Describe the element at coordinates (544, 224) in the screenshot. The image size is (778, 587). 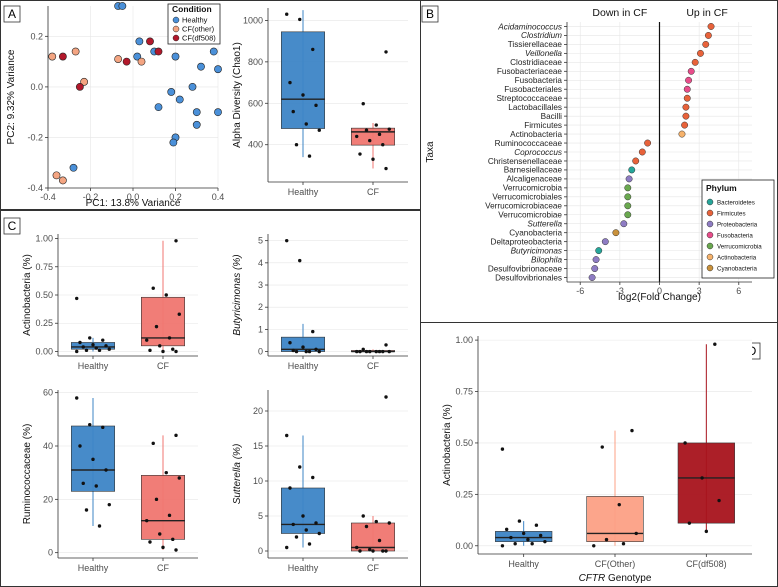
I see `taxa-label: Sutterella` at that location.